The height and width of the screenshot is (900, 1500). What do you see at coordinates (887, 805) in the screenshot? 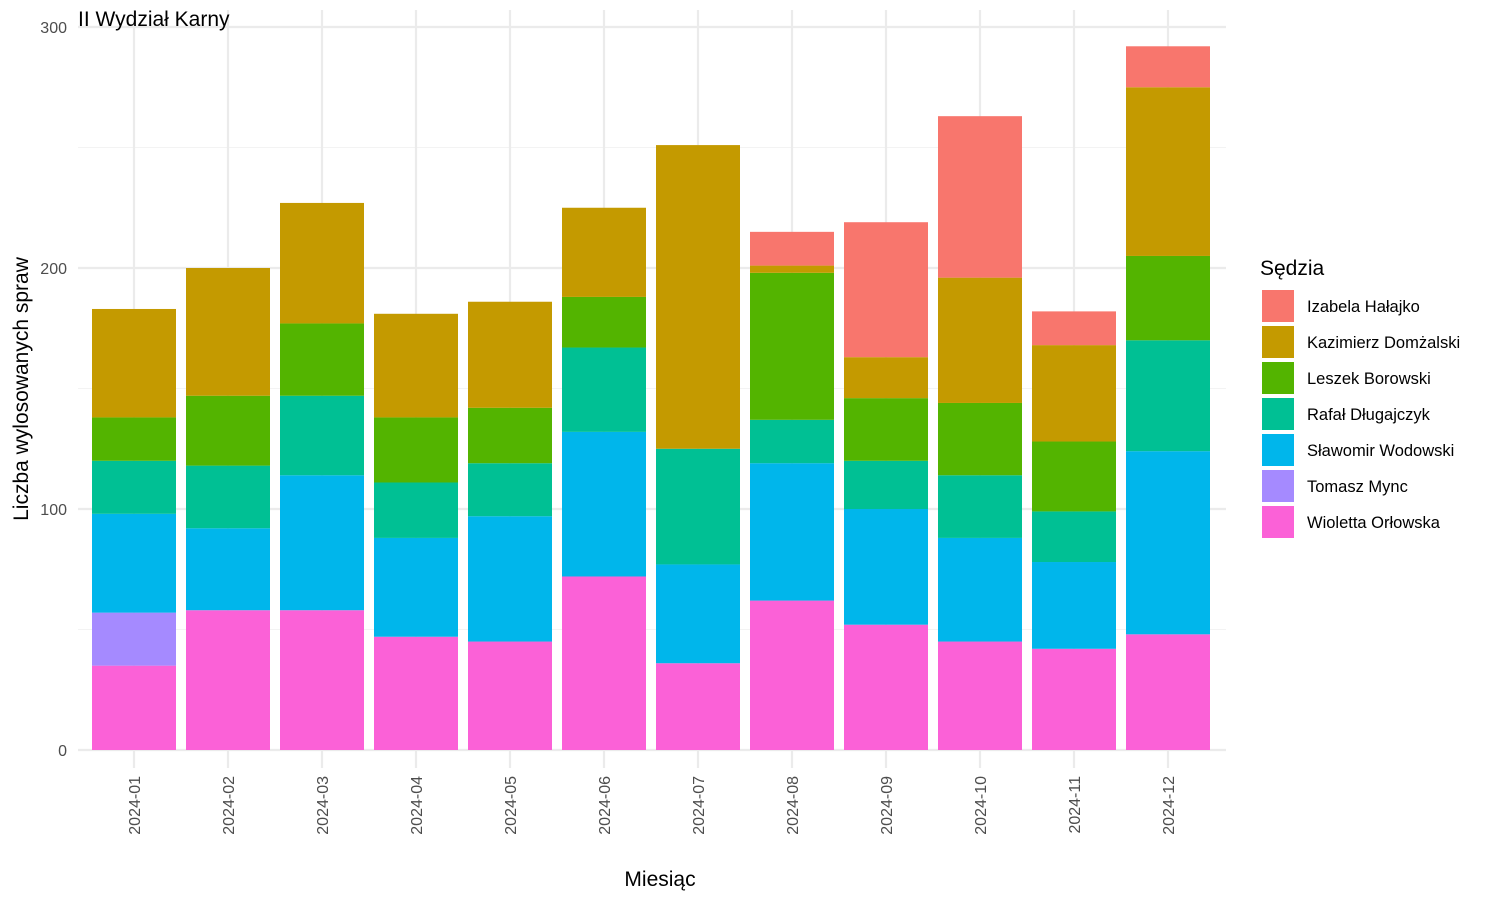
I see `x-tick-label: 2024-09` at bounding box center [887, 805].